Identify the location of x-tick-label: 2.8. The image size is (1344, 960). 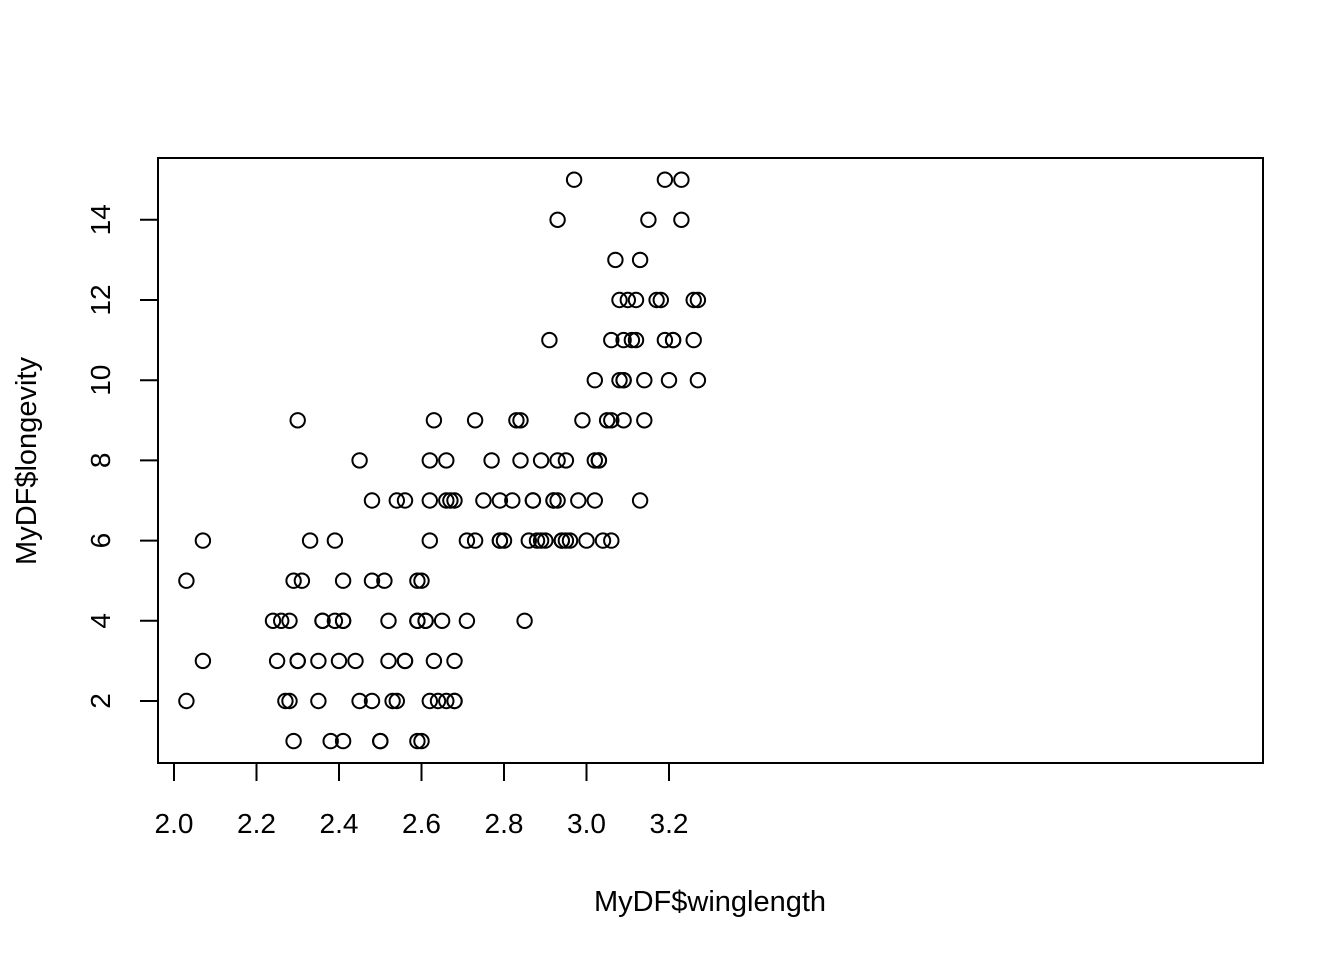
(504, 823).